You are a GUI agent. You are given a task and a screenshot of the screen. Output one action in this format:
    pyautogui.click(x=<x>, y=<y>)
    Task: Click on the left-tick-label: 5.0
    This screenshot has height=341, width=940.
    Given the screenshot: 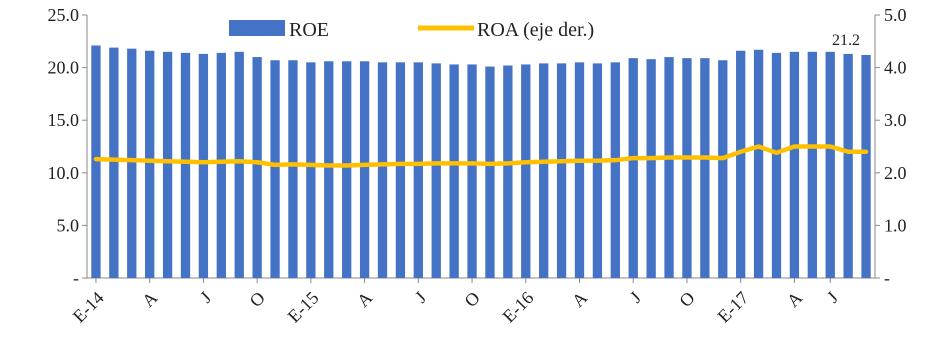 What is the action you would take?
    pyautogui.click(x=68, y=225)
    